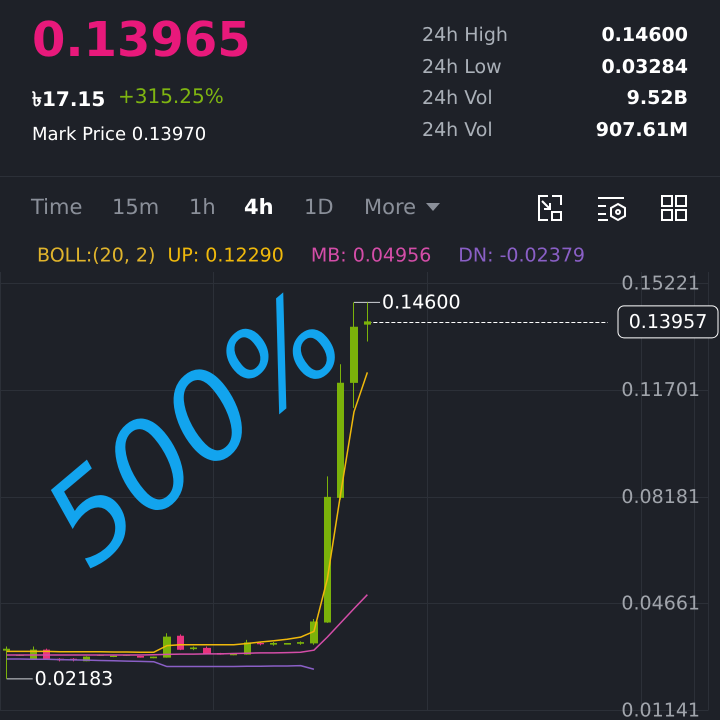 This screenshot has width=720, height=720. What do you see at coordinates (660, 390) in the screenshot?
I see `y-tick-label: 0.11701` at bounding box center [660, 390].